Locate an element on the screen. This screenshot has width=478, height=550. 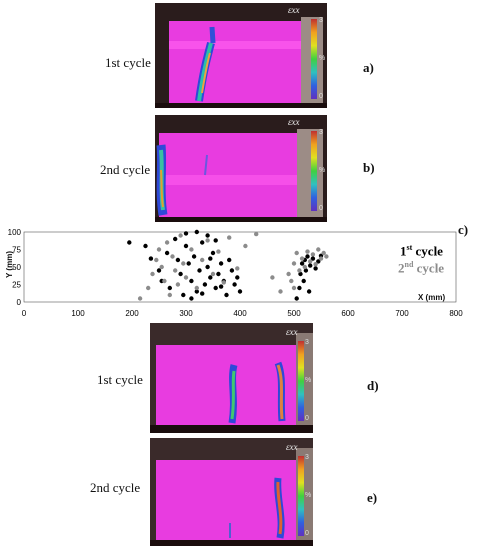
x-tick-label: 100 is located at coordinates (78, 313).